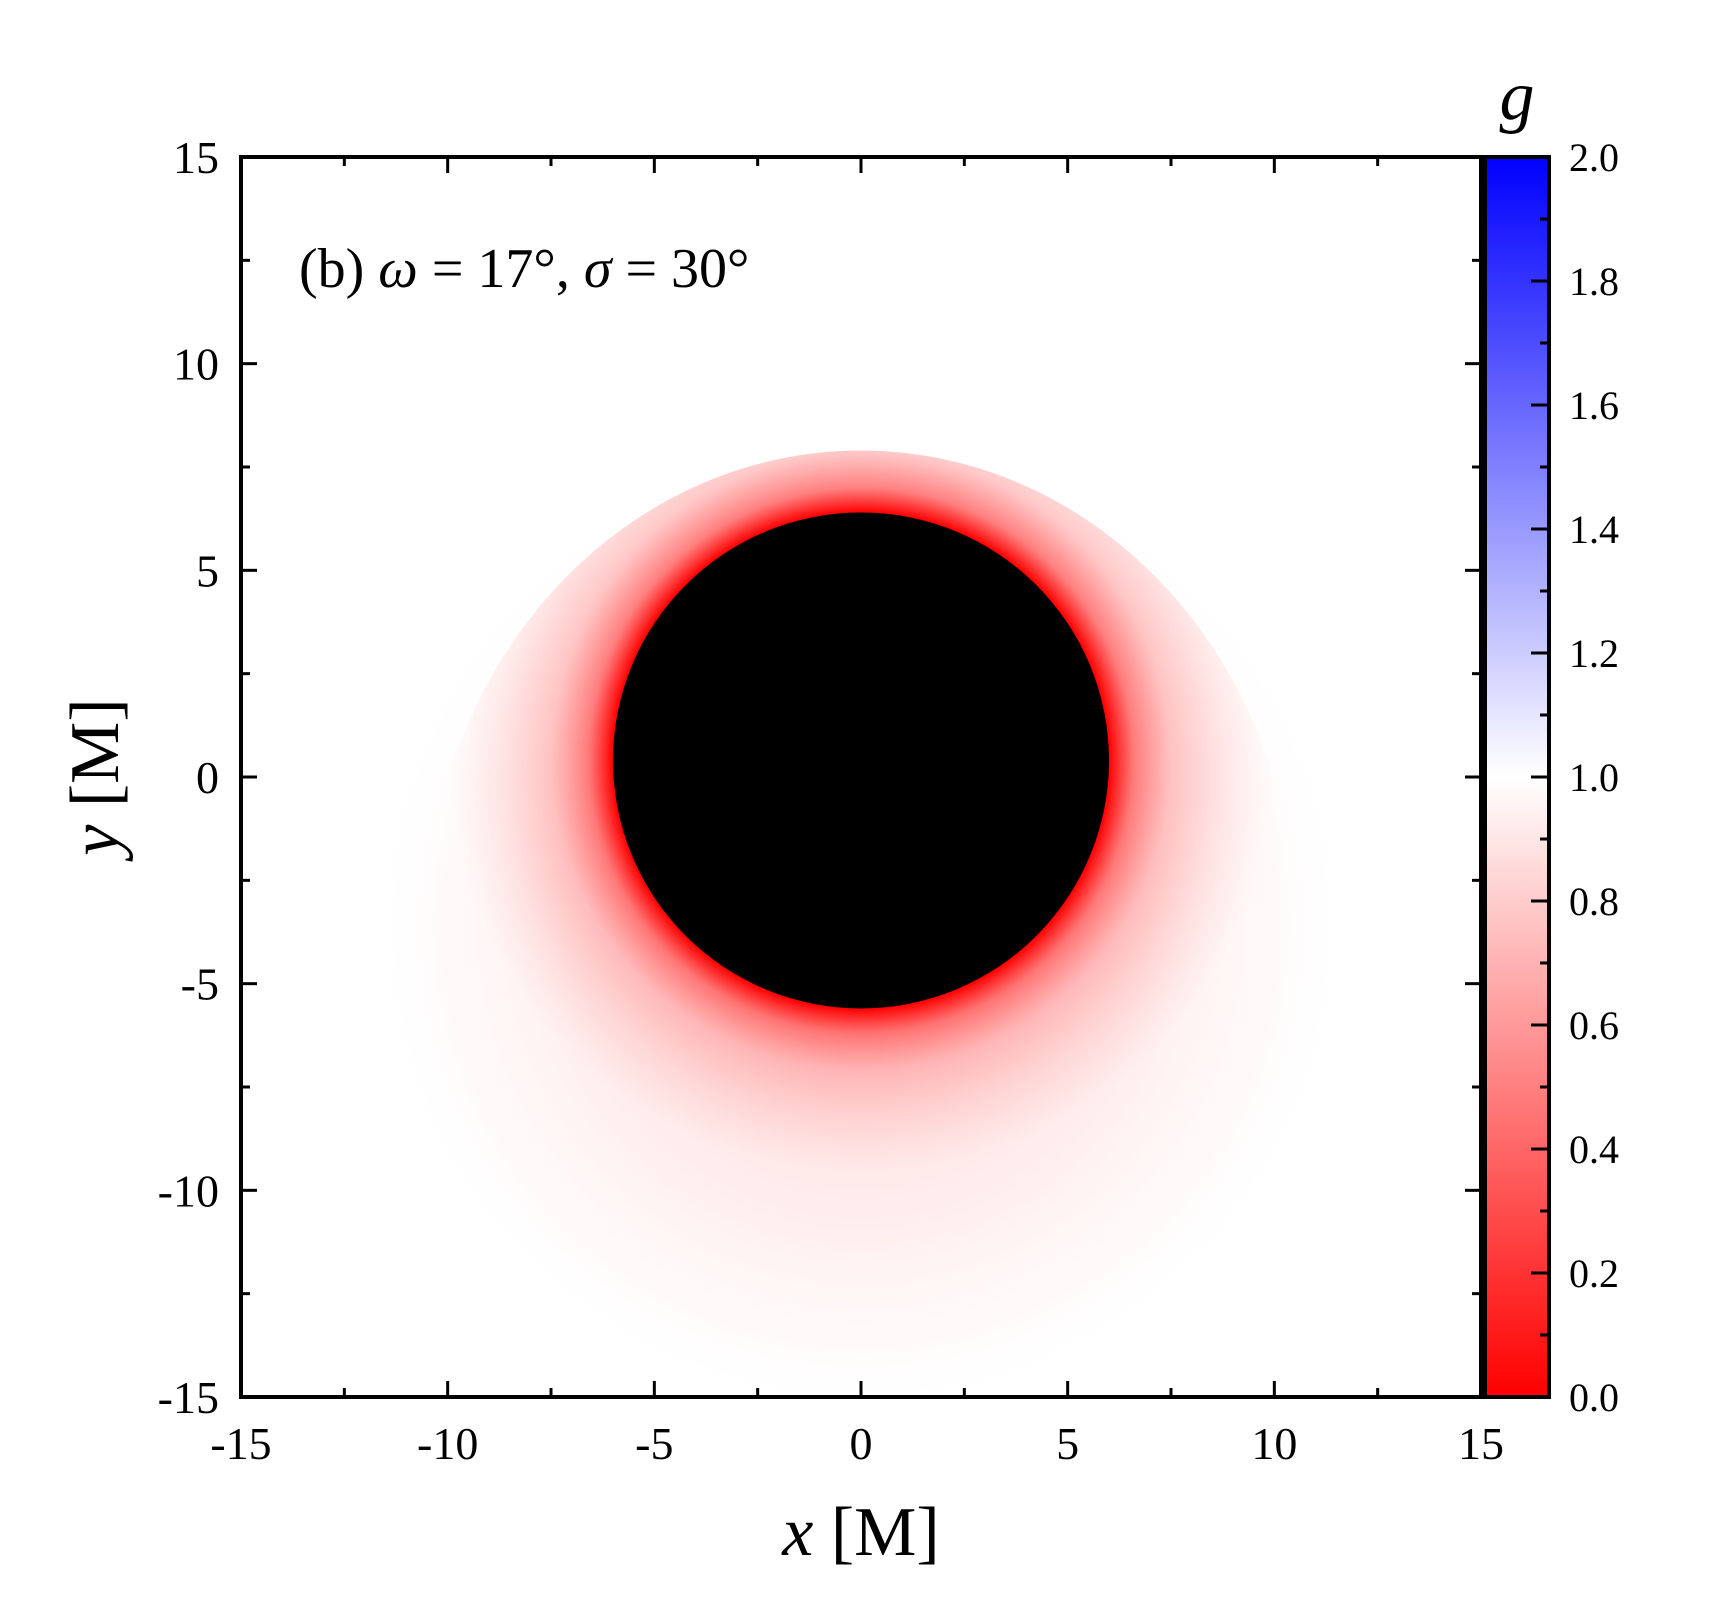 The image size is (1725, 1609). I want to click on colorbar-title: g, so click(1517, 96).